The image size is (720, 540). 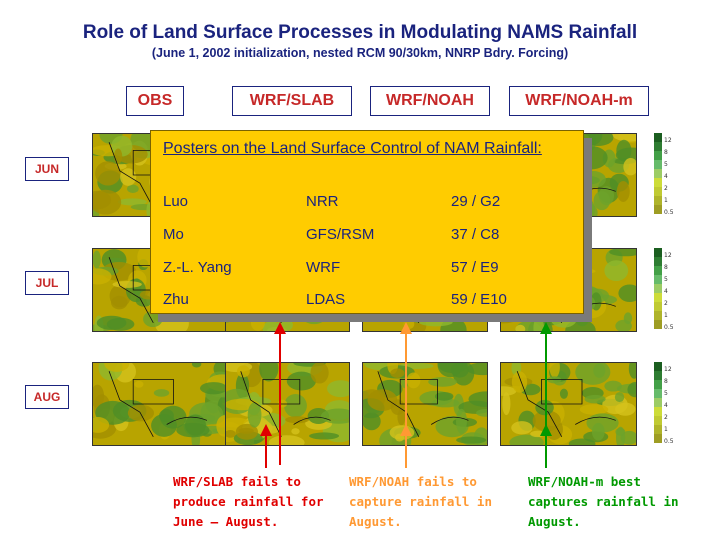 What do you see at coordinates (340, 234) in the screenshot?
I see `popup-entry-group: GFS/RSM` at bounding box center [340, 234].